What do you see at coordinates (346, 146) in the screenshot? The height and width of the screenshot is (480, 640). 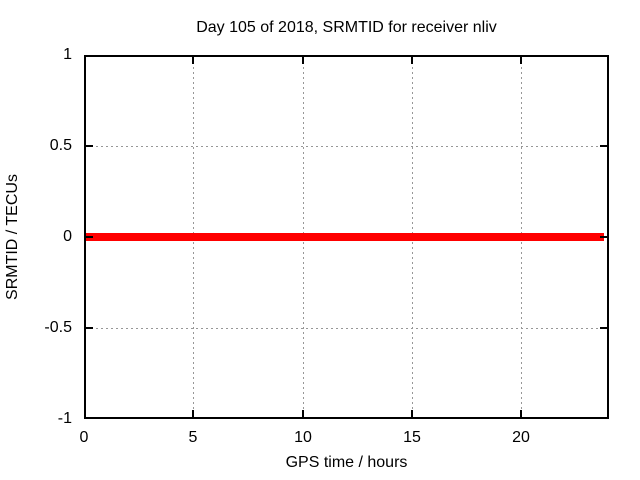 I see `gridline-horizontal-0p5` at bounding box center [346, 146].